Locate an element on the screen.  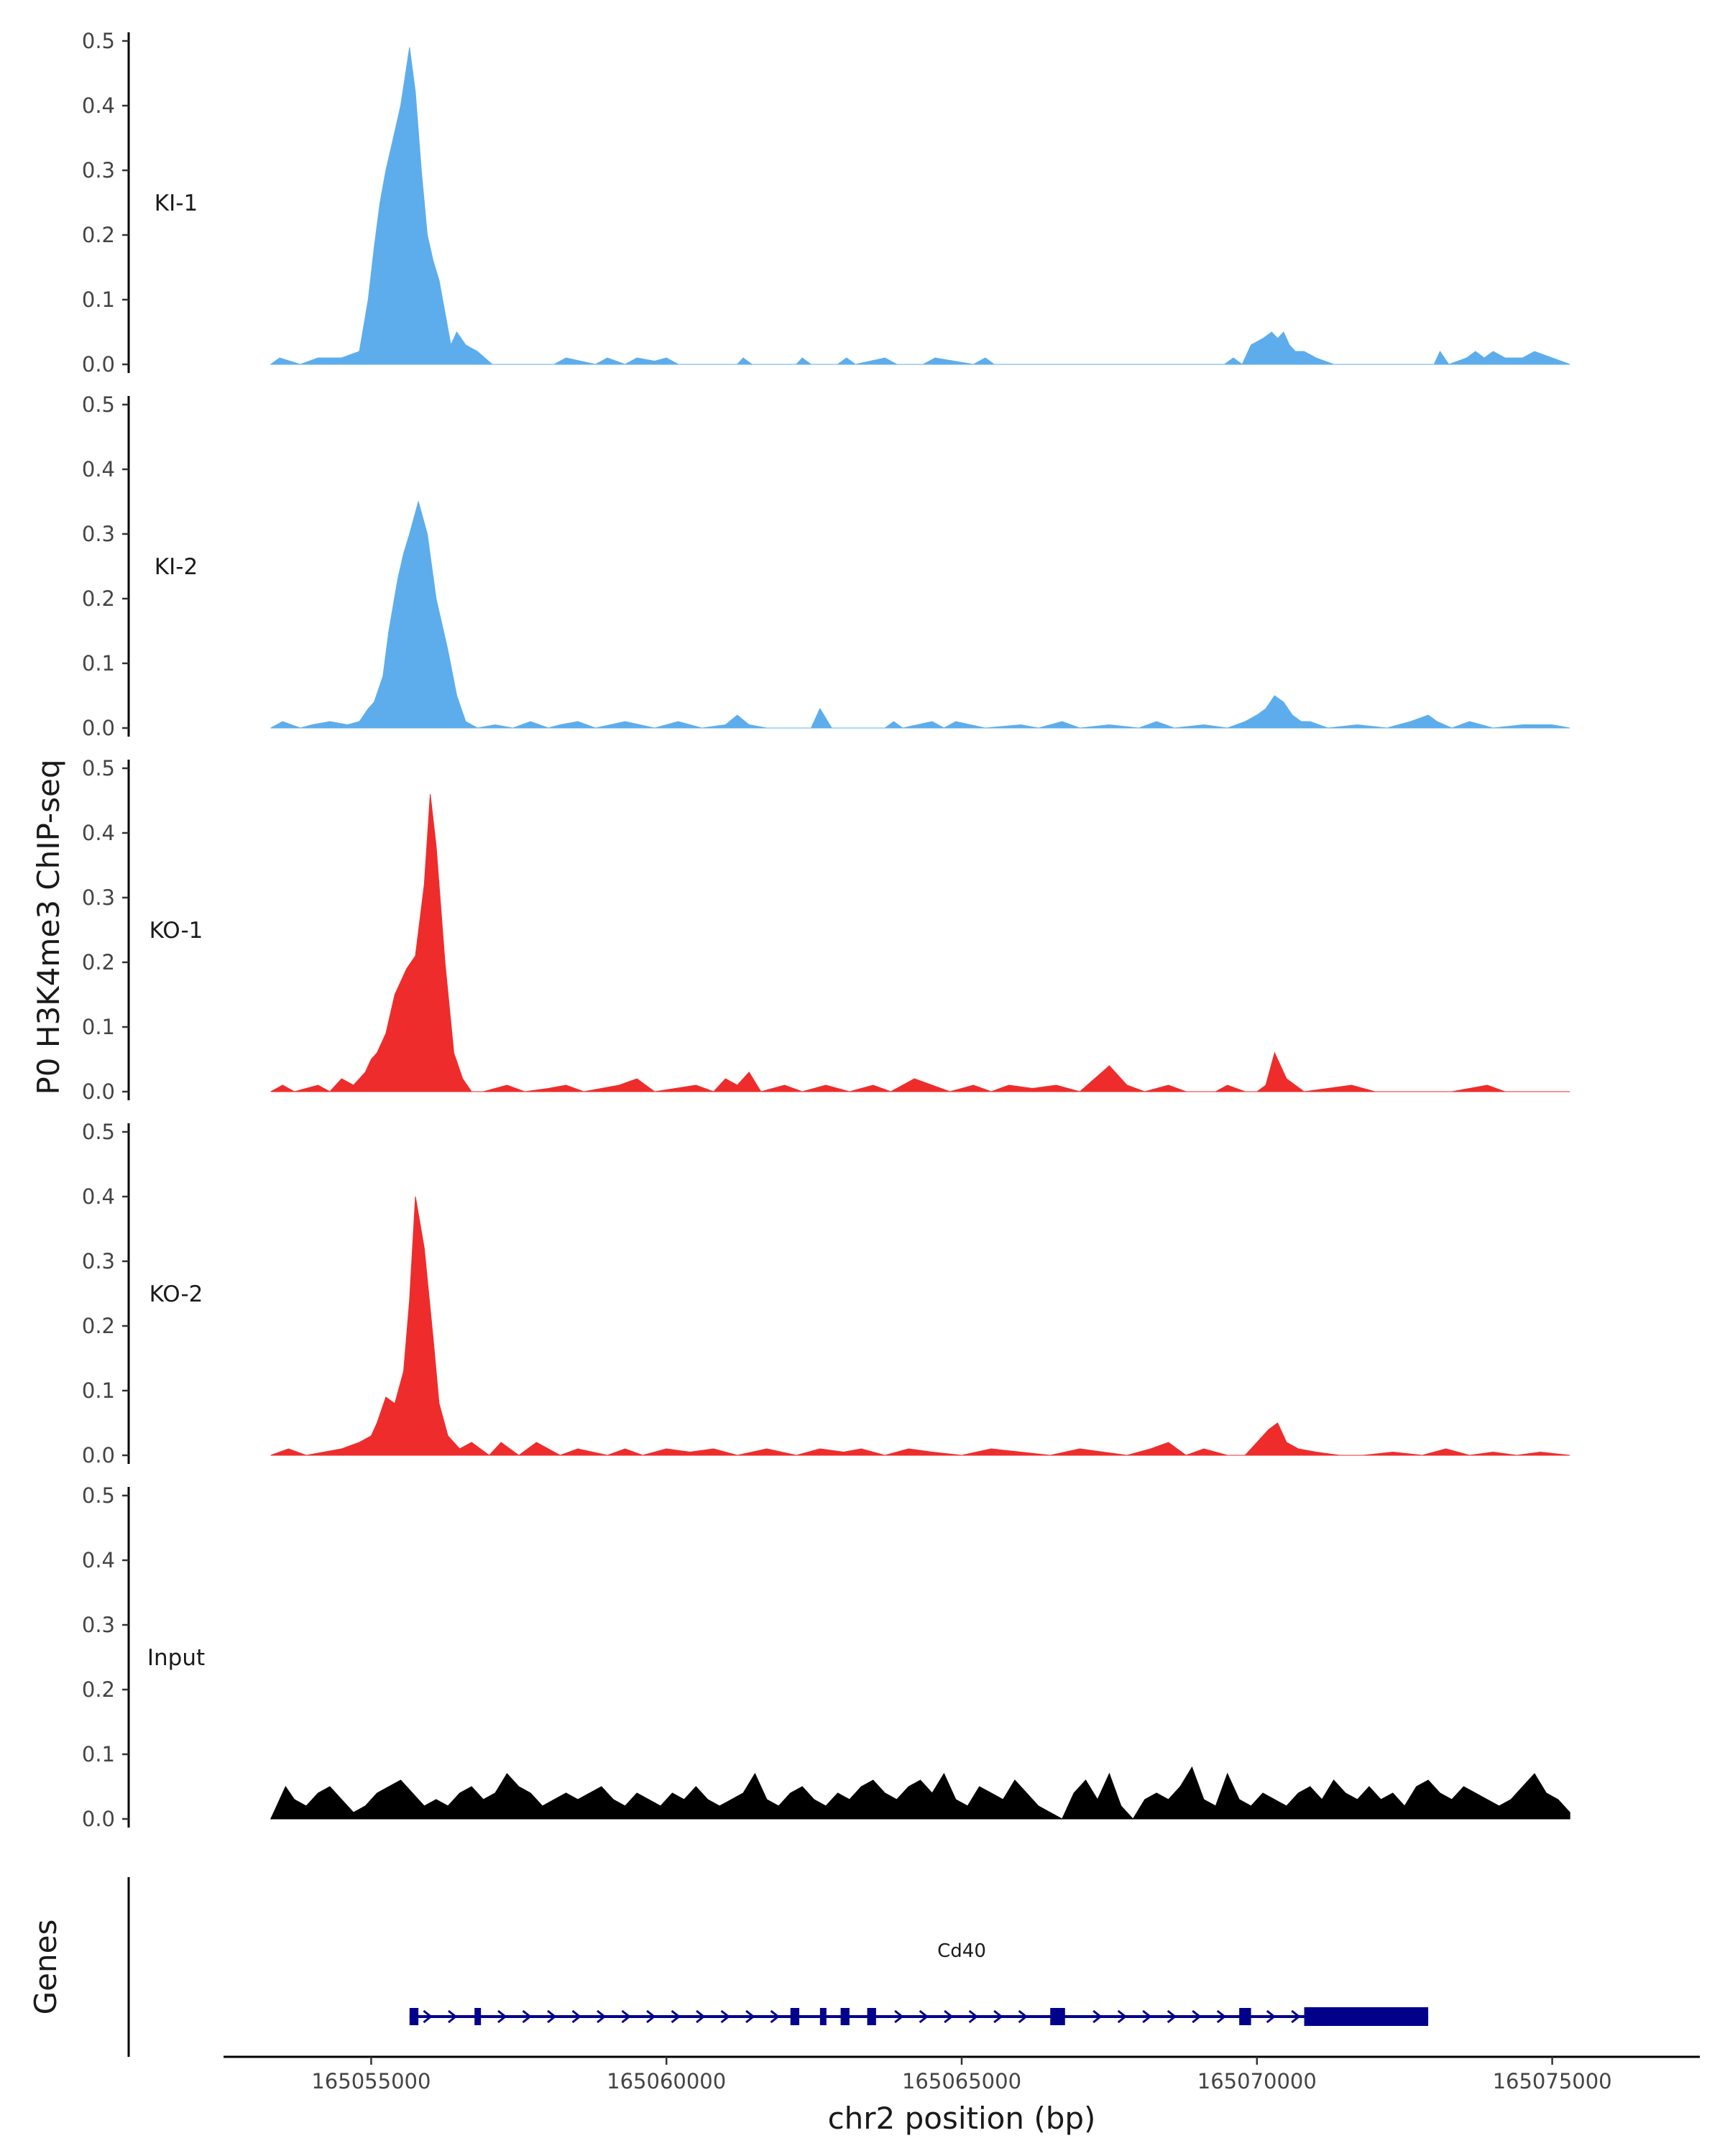
x-tick-label: 165065000 is located at coordinates (961, 2081).